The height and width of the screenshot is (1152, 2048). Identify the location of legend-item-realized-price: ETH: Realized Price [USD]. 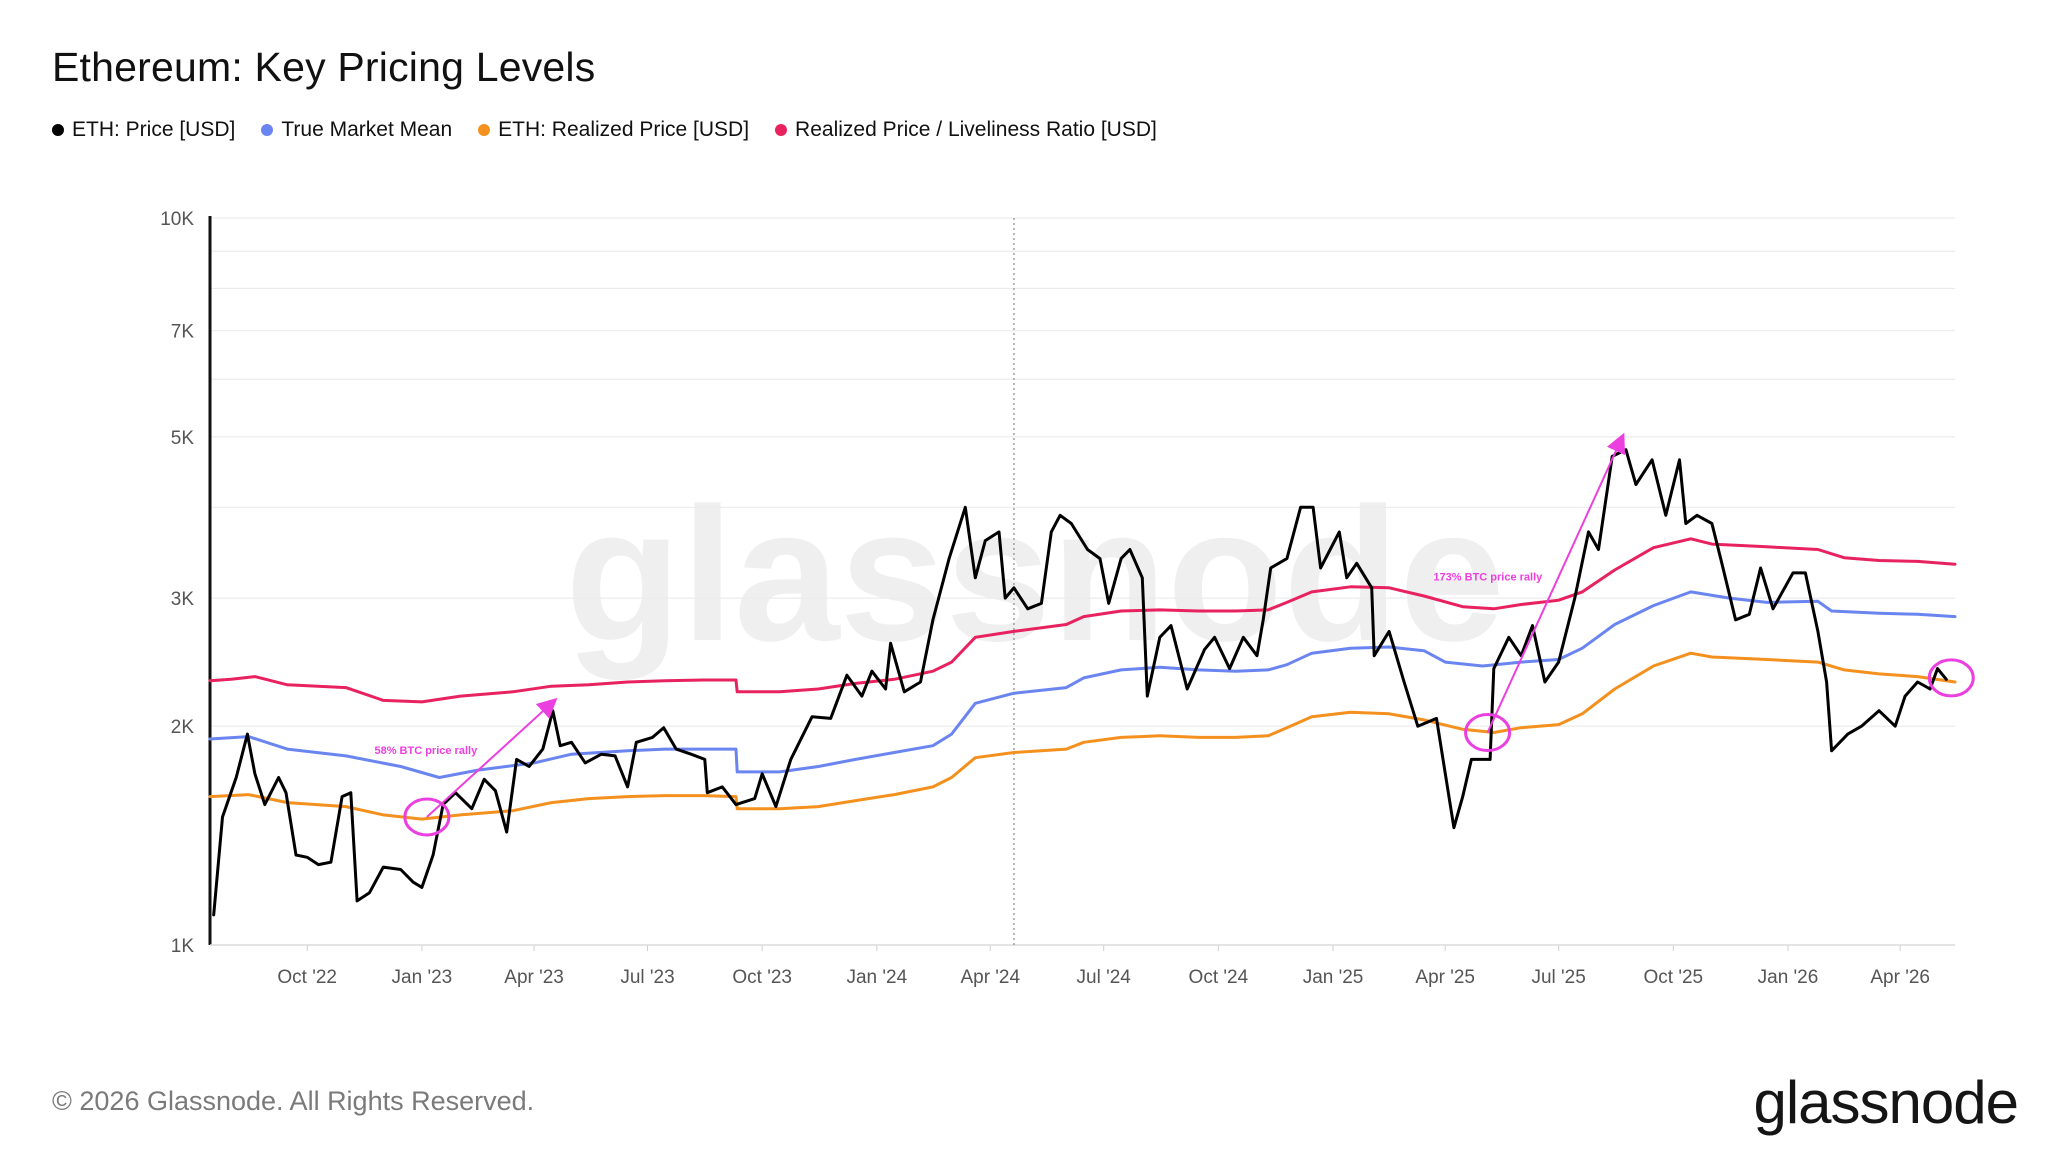
(613, 130).